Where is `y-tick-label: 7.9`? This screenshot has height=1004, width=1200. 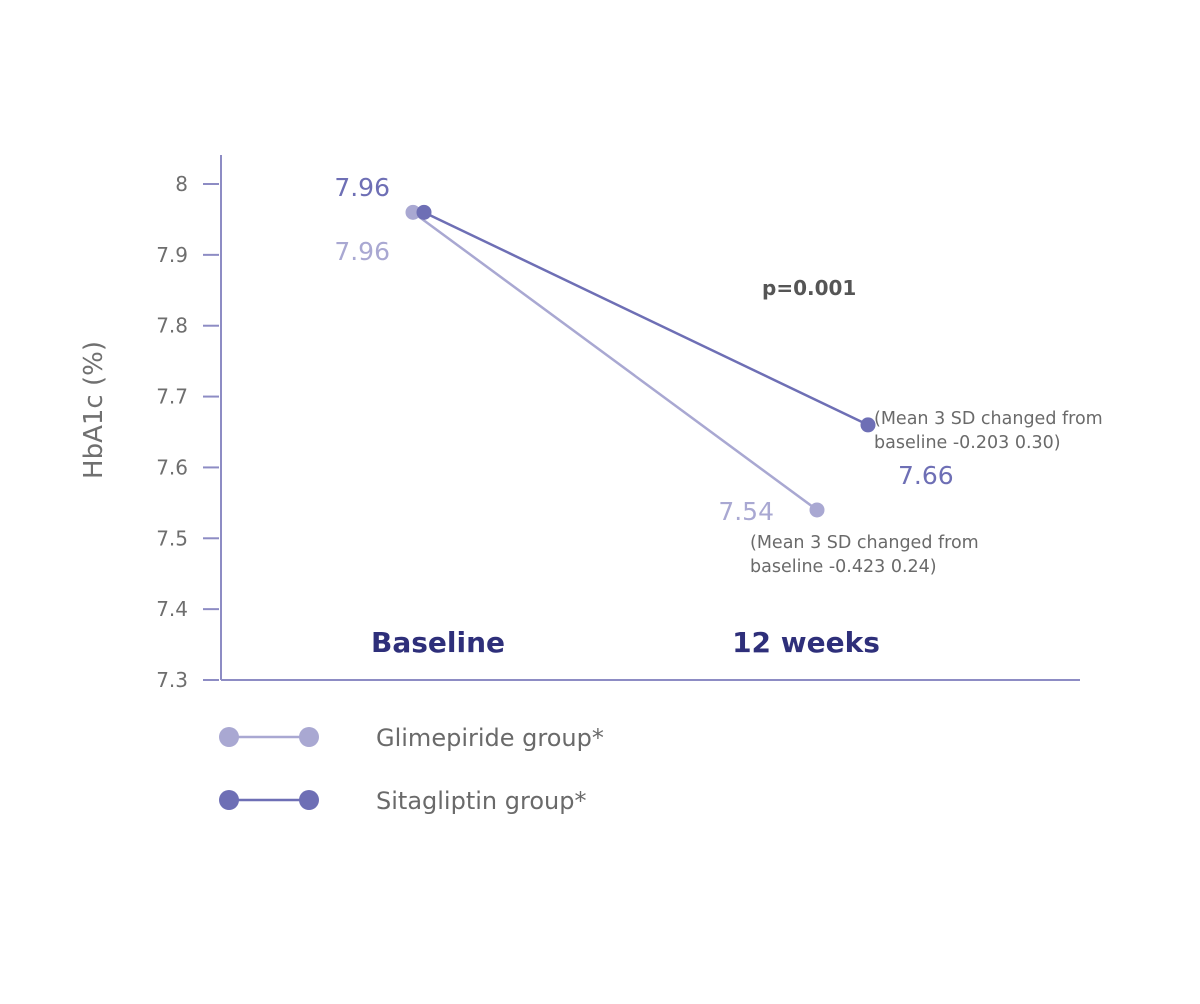 y-tick-label: 7.9 is located at coordinates (172, 255).